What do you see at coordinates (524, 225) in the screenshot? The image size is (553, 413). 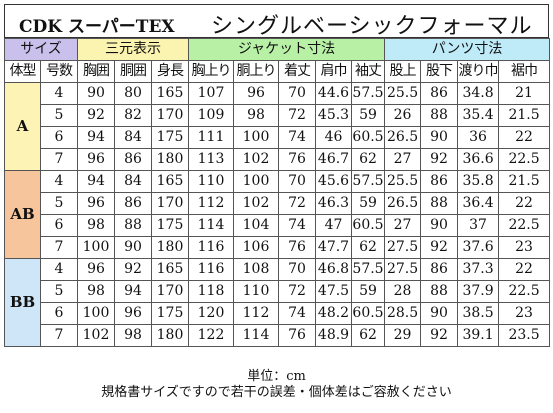 I see `table-cell: 22.5` at bounding box center [524, 225].